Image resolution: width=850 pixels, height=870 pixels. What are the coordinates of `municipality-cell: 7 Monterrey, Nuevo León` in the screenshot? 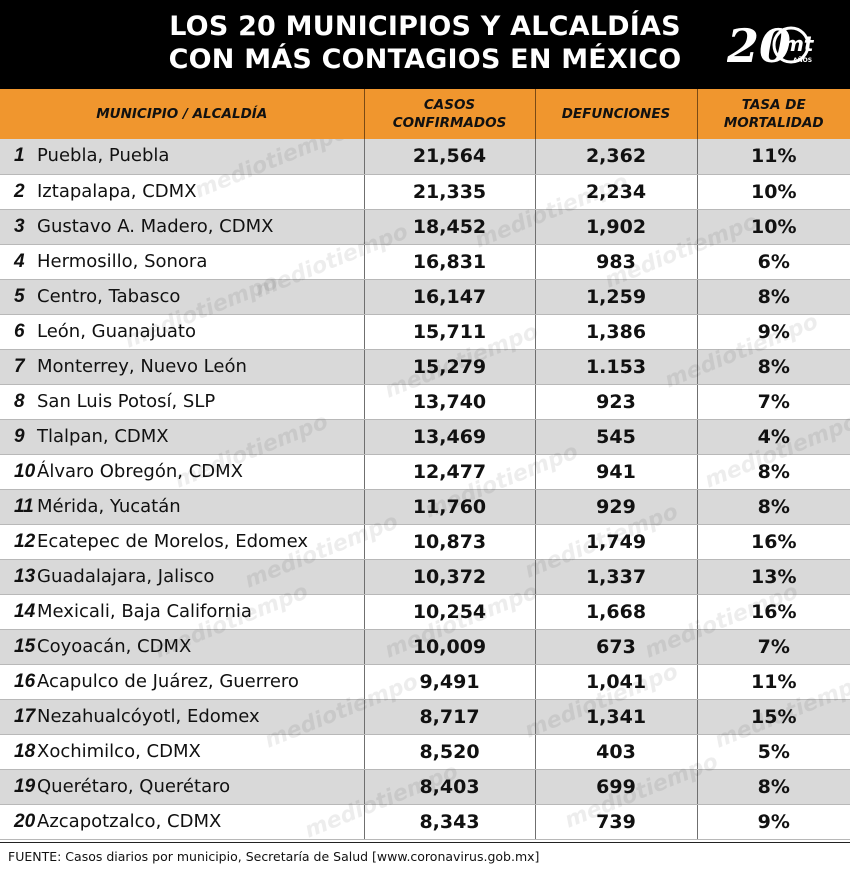 It's located at (182, 367).